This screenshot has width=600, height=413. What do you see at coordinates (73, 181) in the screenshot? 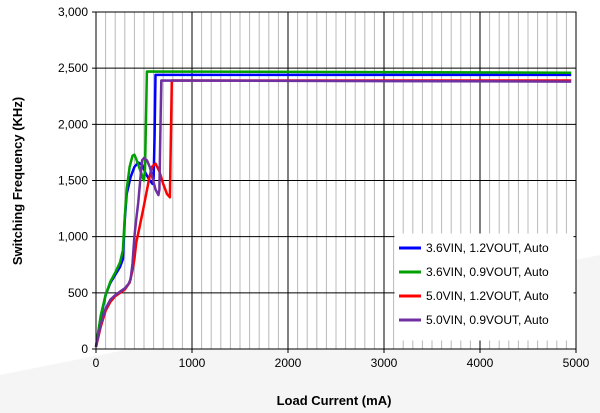
I see `y-tick-label: 1,500` at bounding box center [73, 181].